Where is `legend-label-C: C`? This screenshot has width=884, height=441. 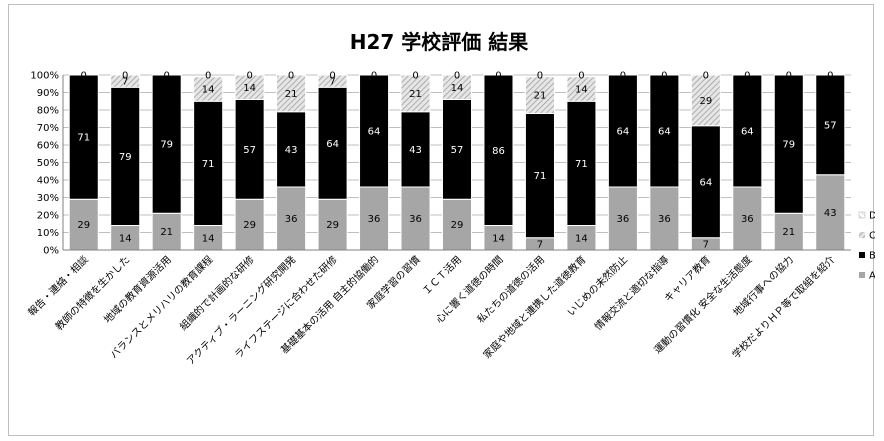 legend-label-C: C is located at coordinates (872, 236).